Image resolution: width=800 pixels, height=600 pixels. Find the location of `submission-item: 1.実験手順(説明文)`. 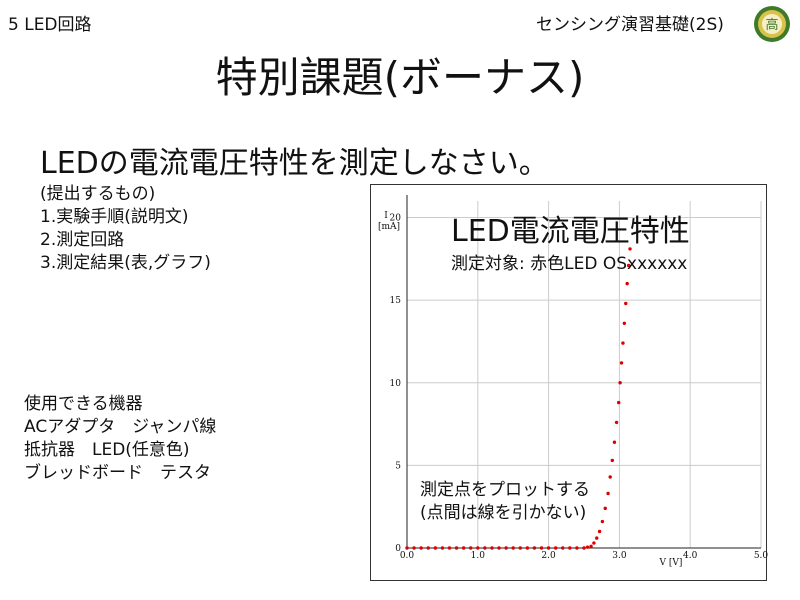

submission-item: 1.実験手順(説明文) is located at coordinates (114, 217).